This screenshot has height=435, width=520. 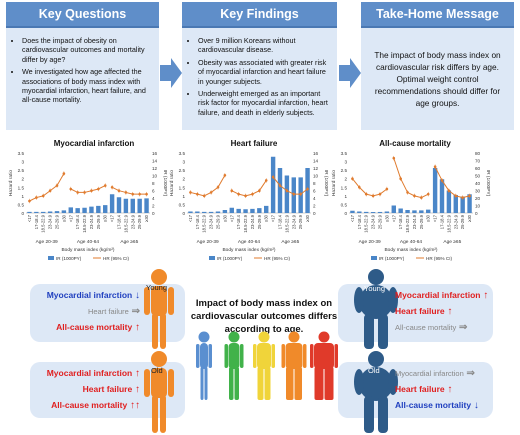 What do you see at coordinates (376, 309) in the screenshot?
I see `obese-person-young-icon` at bounding box center [376, 309].